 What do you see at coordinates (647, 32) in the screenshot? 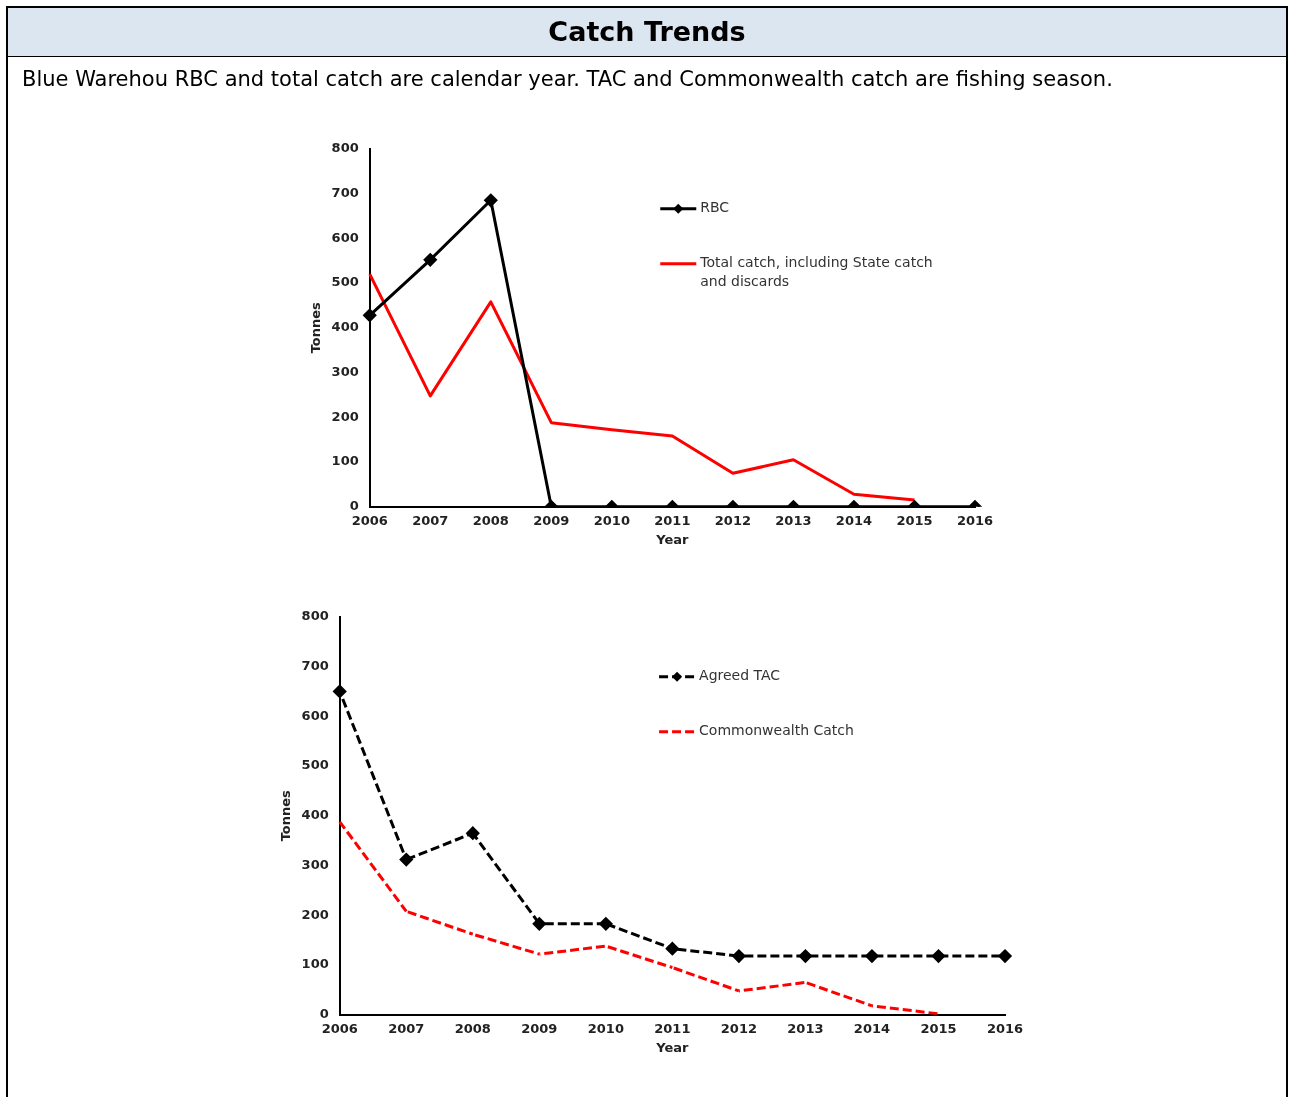
I see `chart-title: Catch Trends` at bounding box center [647, 32].